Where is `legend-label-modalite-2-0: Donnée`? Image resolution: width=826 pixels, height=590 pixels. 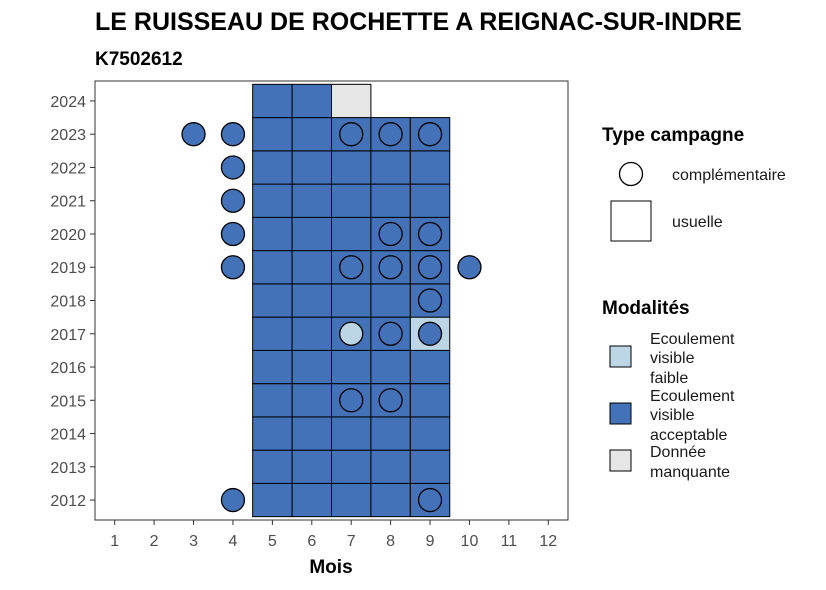 legend-label-modalite-2-0: Donnée is located at coordinates (678, 452).